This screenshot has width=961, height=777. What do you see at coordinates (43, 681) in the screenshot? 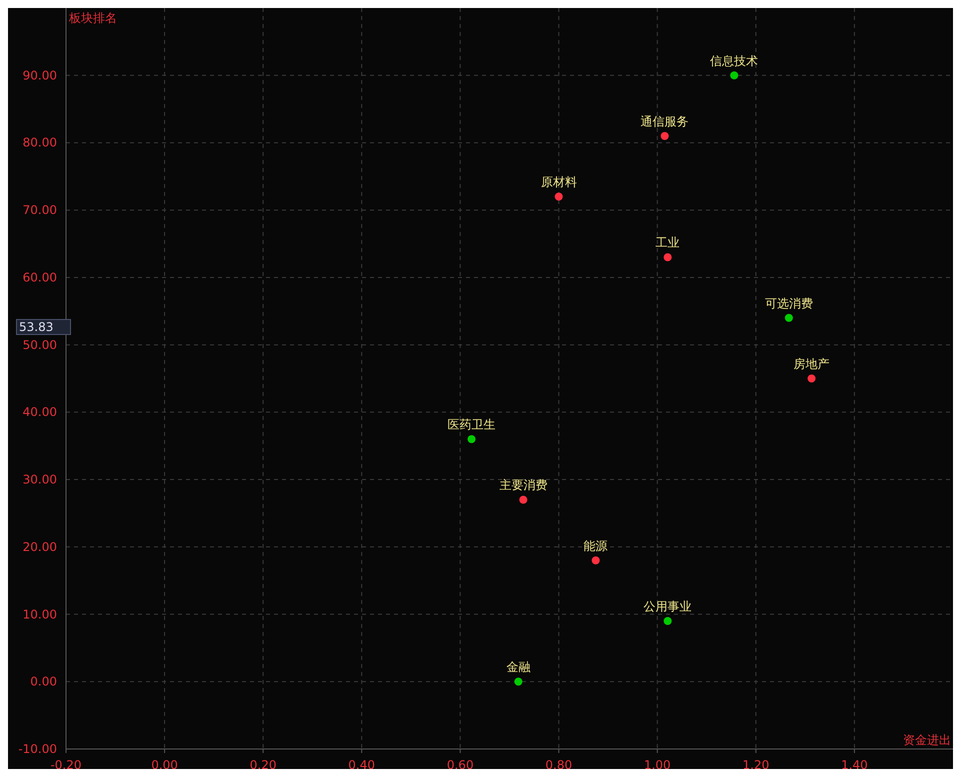
I see `y-tick-label: 0.00` at bounding box center [43, 681].